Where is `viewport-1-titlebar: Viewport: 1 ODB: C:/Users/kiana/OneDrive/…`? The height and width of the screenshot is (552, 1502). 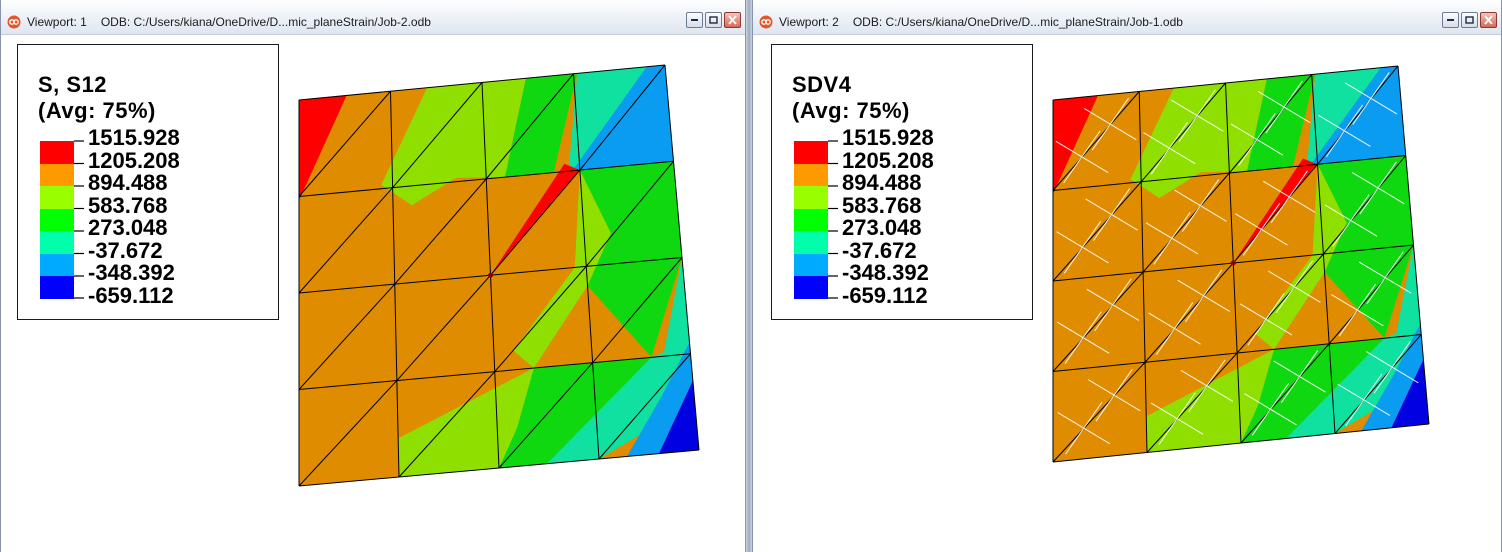 viewport-1-titlebar: Viewport: 1 ODB: C:/Users/kiana/OneDrive/… is located at coordinates (373, 17).